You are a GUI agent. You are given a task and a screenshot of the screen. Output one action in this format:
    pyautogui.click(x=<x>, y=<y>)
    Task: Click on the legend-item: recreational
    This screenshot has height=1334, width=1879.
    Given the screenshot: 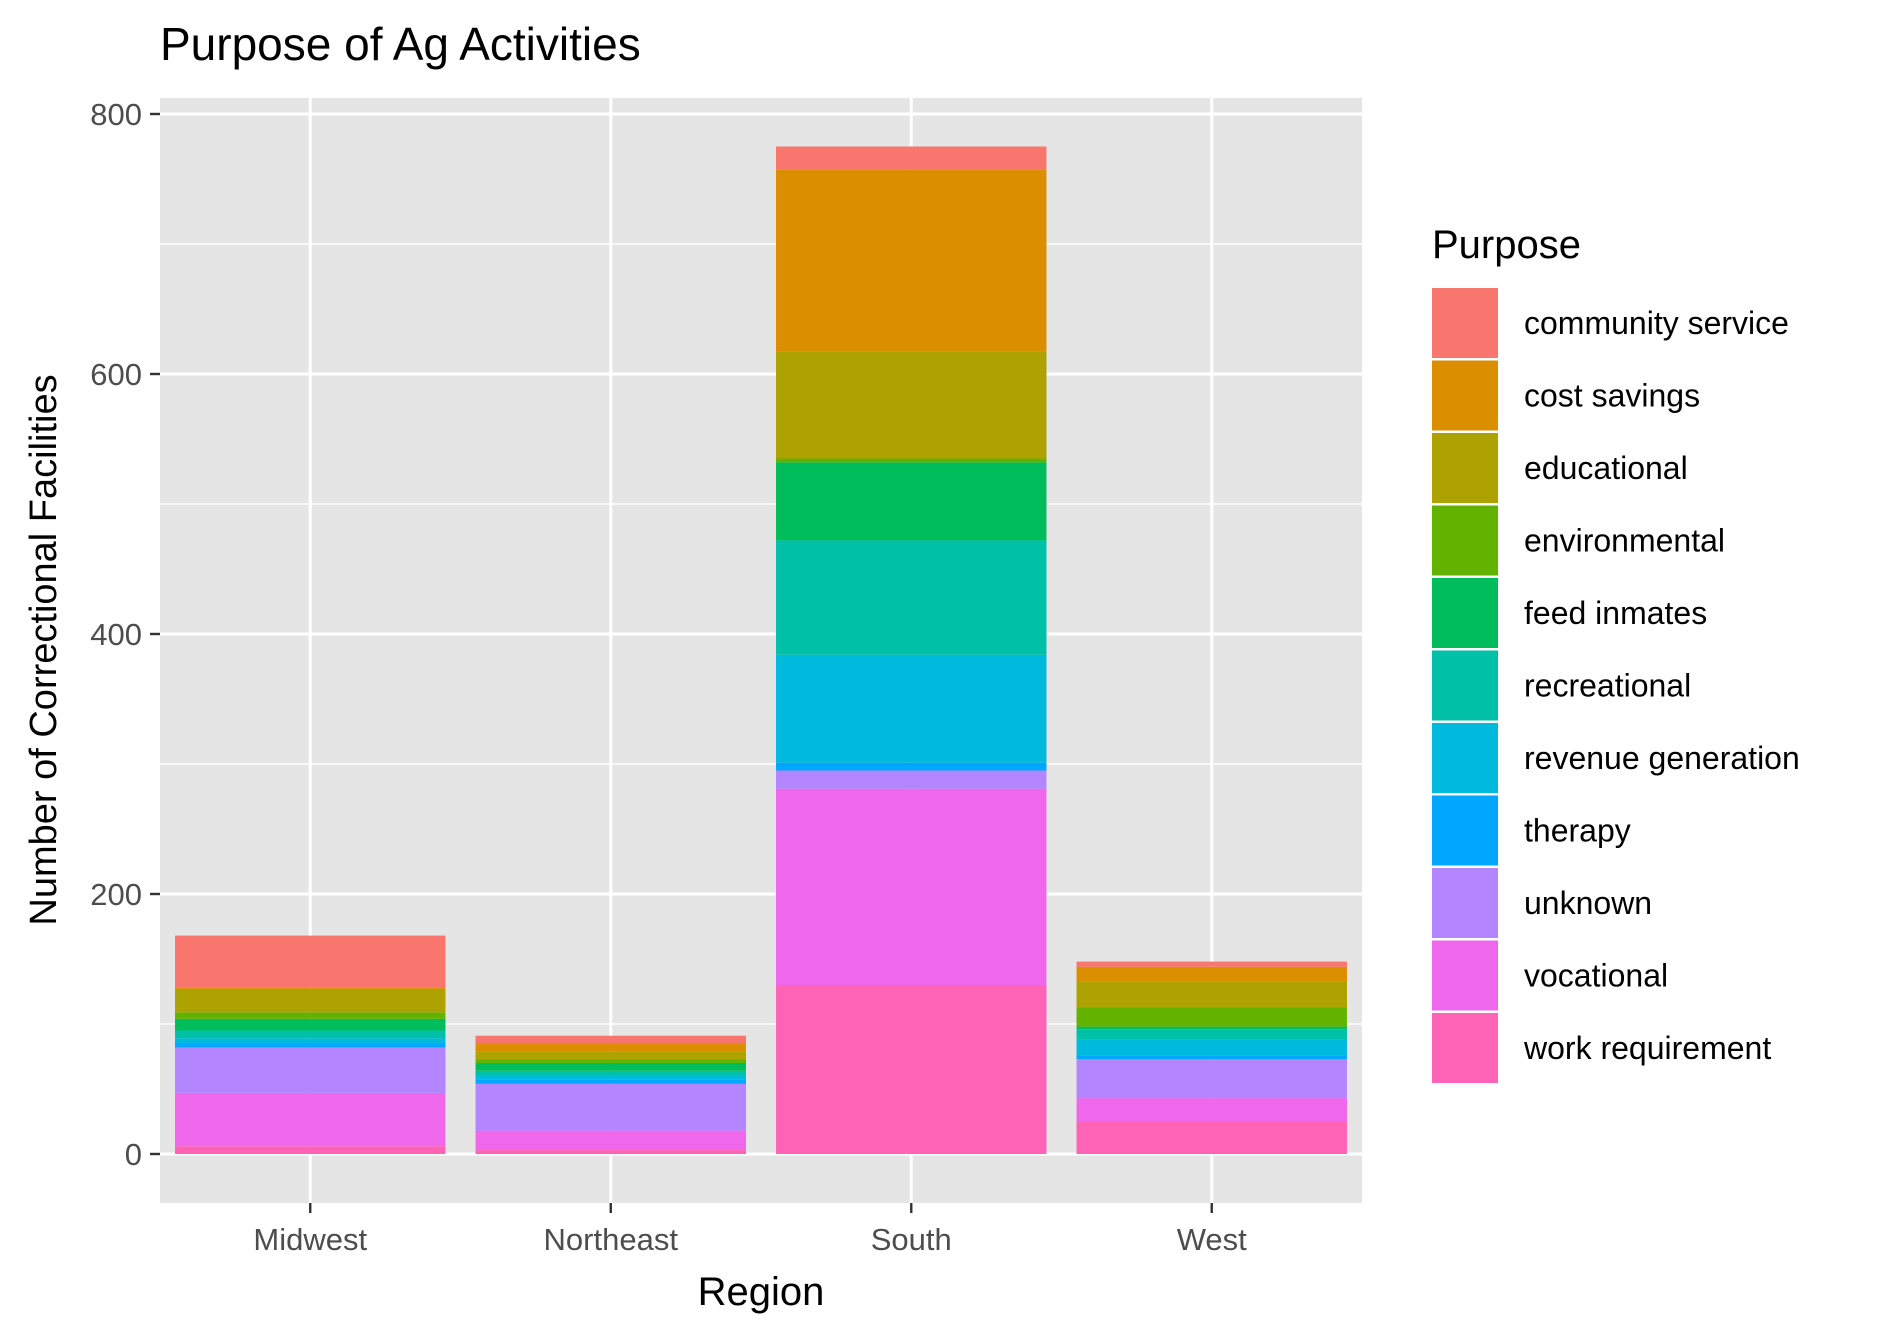 What is the action you would take?
    pyautogui.click(x=1561, y=685)
    